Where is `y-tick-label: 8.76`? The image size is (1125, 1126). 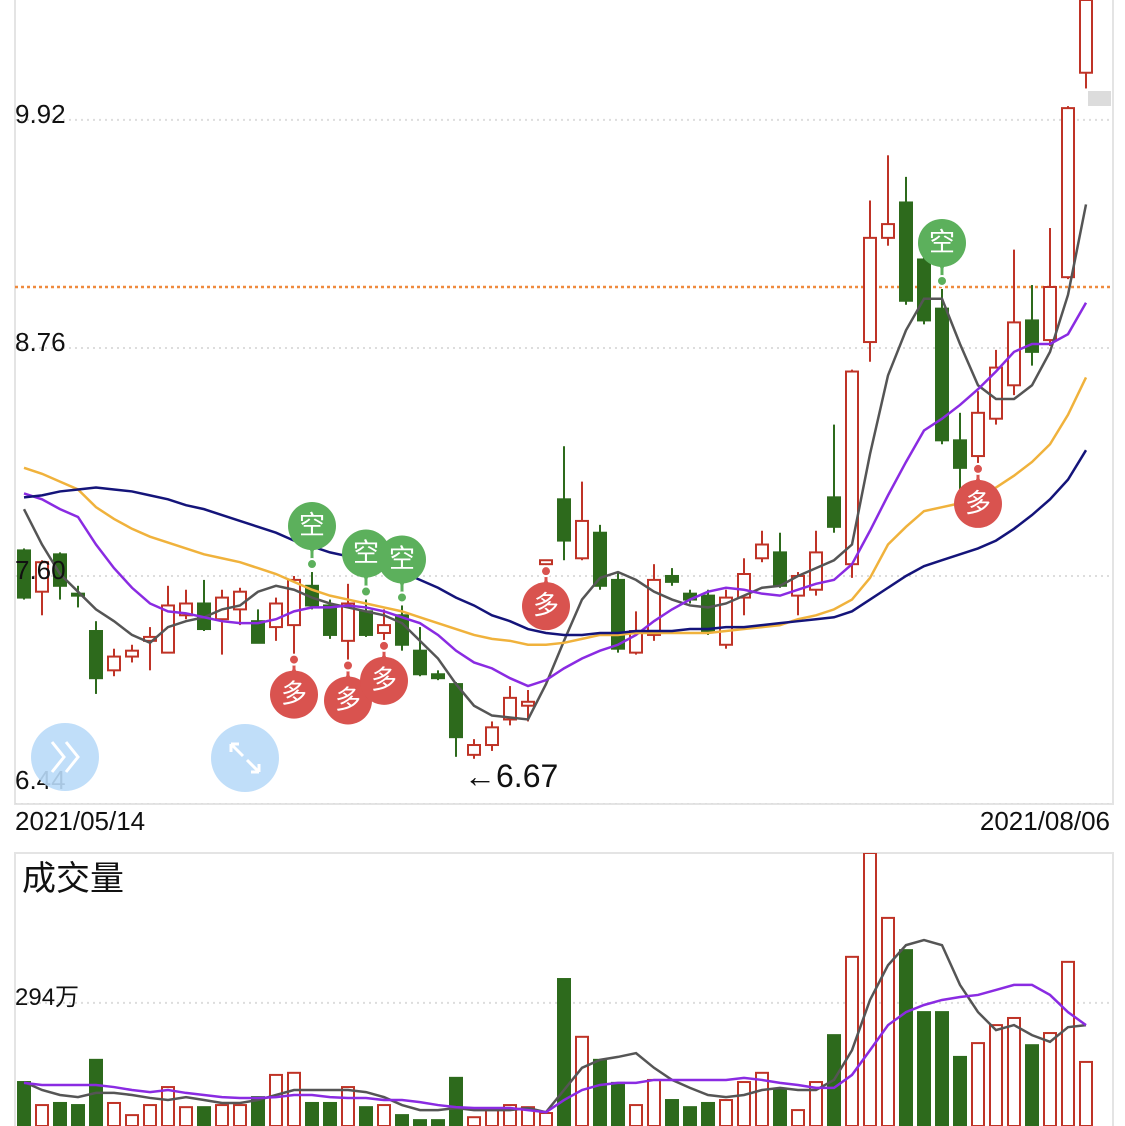
y-tick-label: 8.76 is located at coordinates (40, 342).